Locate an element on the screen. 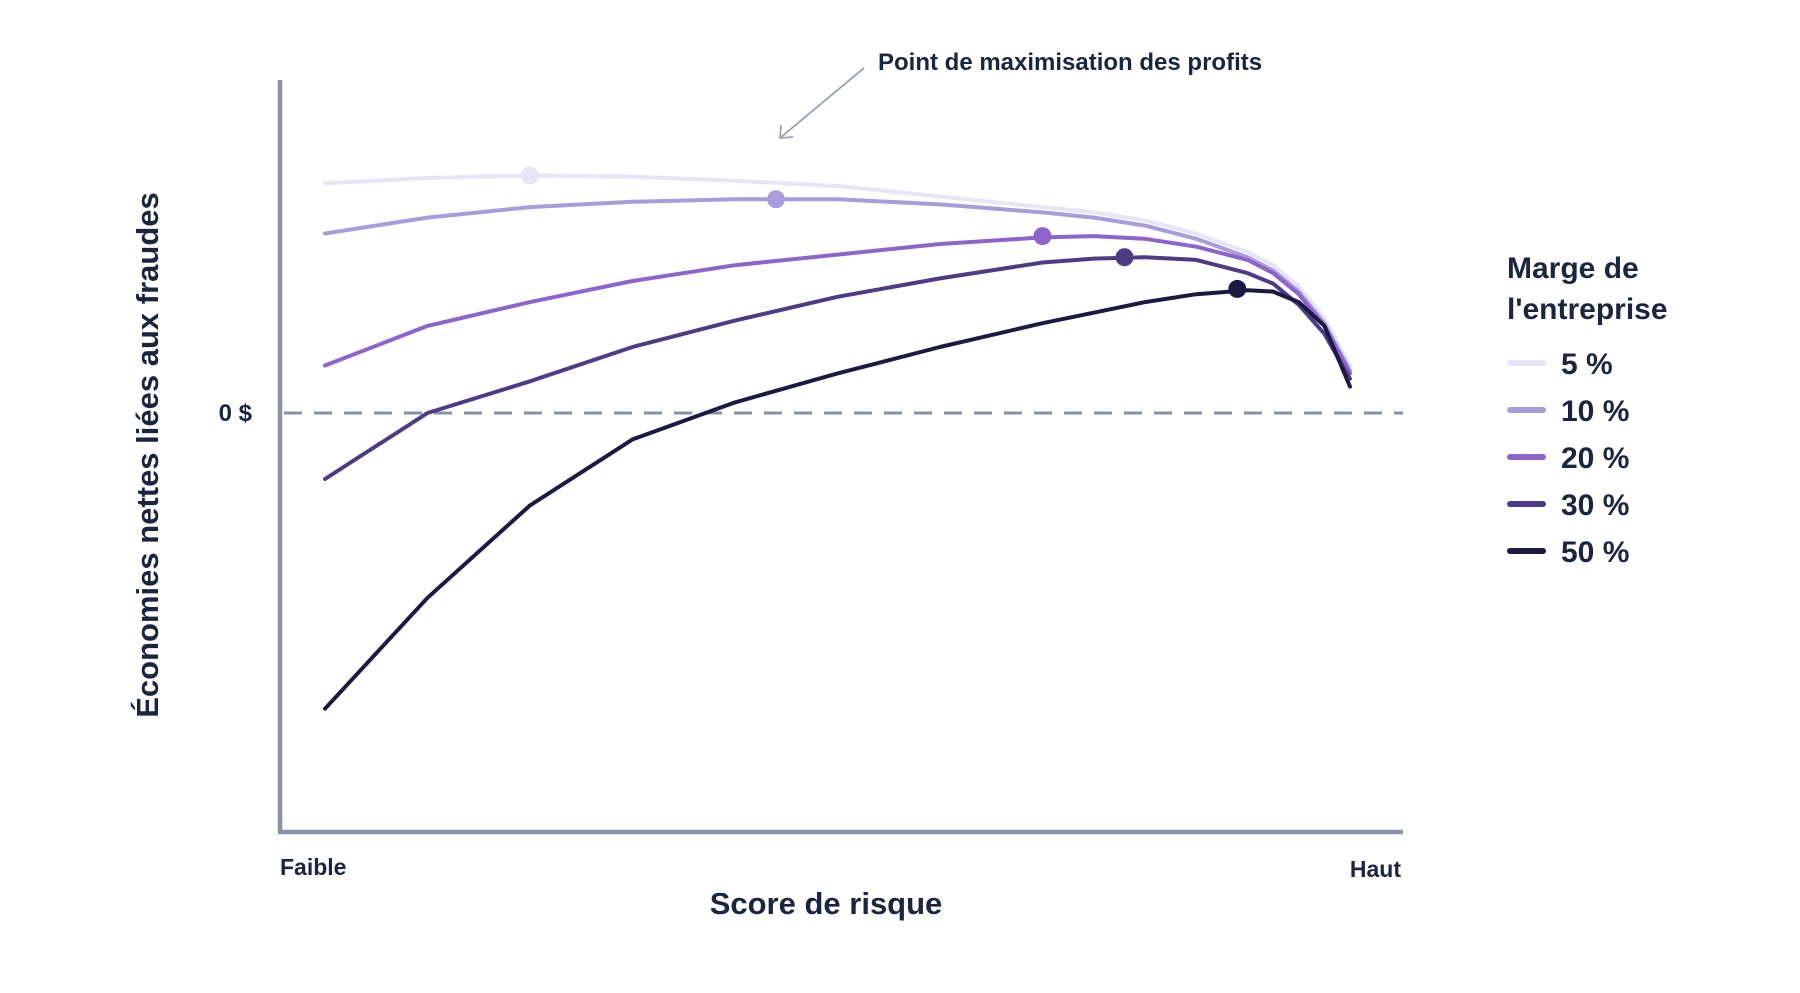 Image resolution: width=1800 pixels, height=993 pixels. legend-item-50-pct: 50 % is located at coordinates (1568, 552).